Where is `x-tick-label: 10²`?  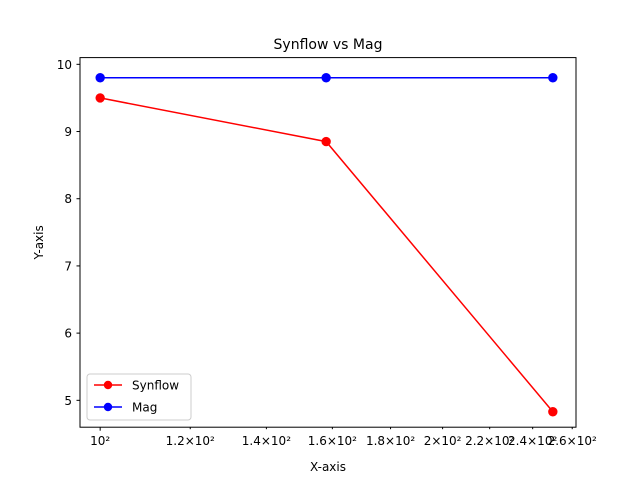
x-tick-label: 10² is located at coordinates (100, 441).